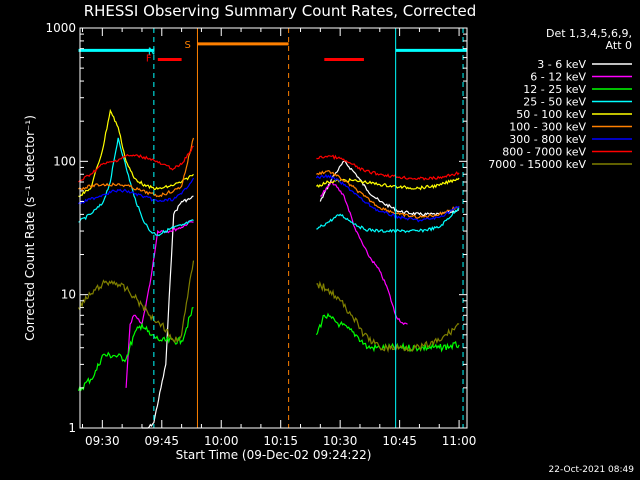 Image resolution: width=640 pixels, height=480 pixels. Describe the element at coordinates (187, 45) in the screenshot. I see `flag-label-S: S` at that location.